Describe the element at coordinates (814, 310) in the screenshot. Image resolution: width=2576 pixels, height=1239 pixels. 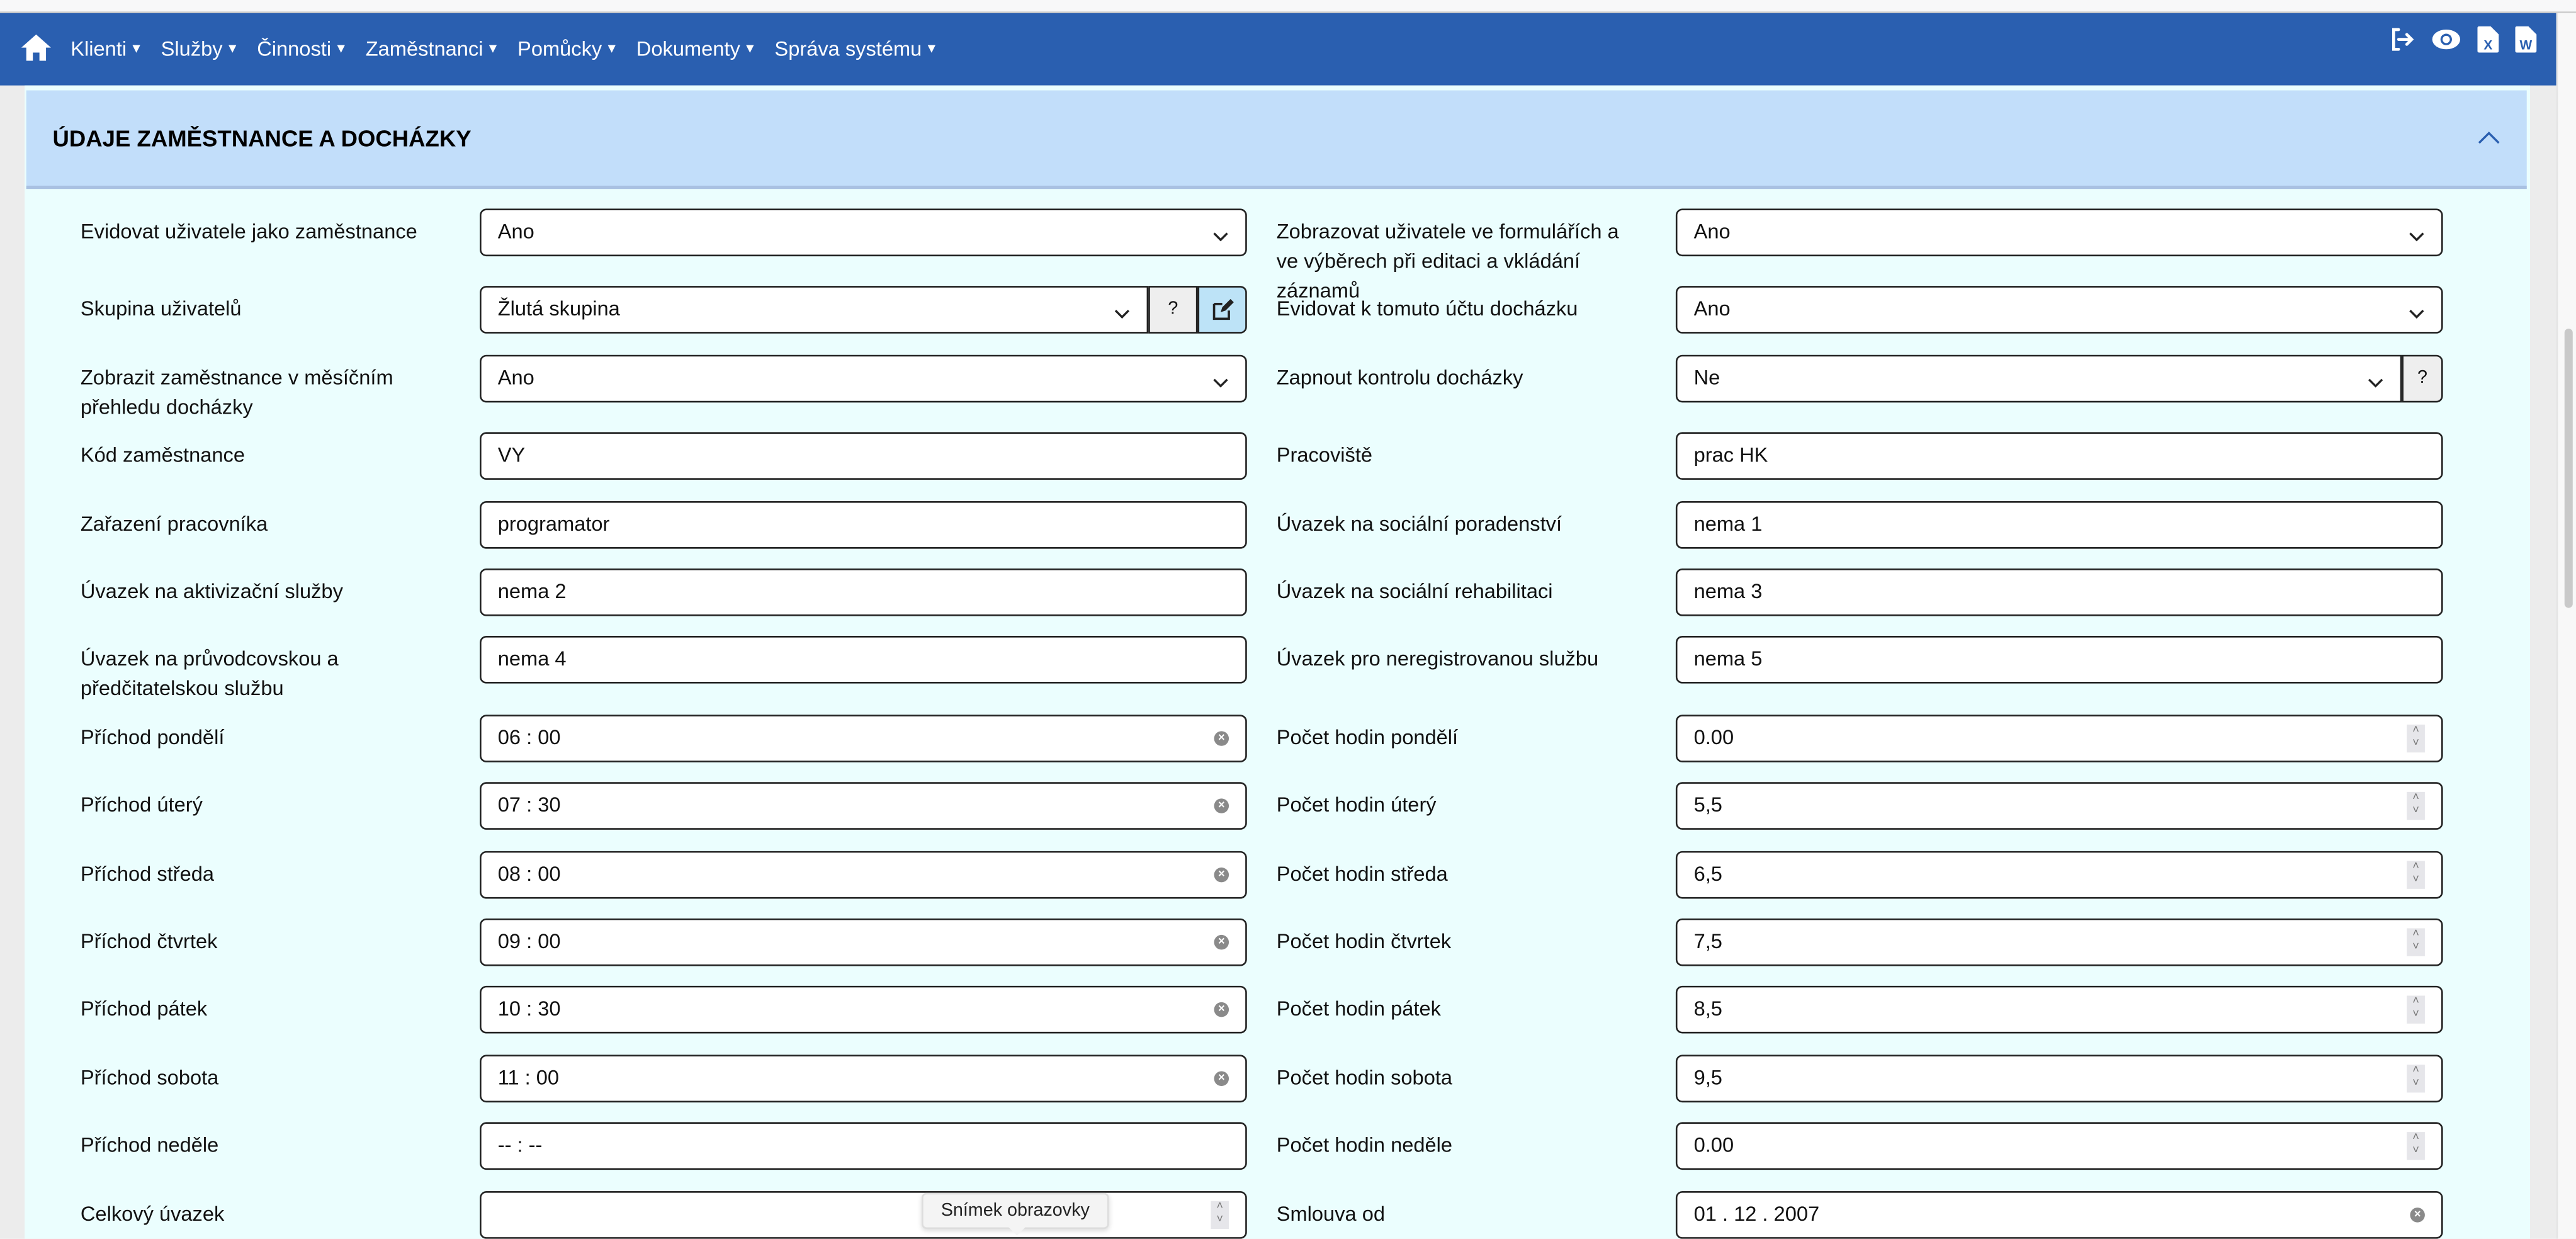
I see `select-field: Žlutá skupina` at that location.